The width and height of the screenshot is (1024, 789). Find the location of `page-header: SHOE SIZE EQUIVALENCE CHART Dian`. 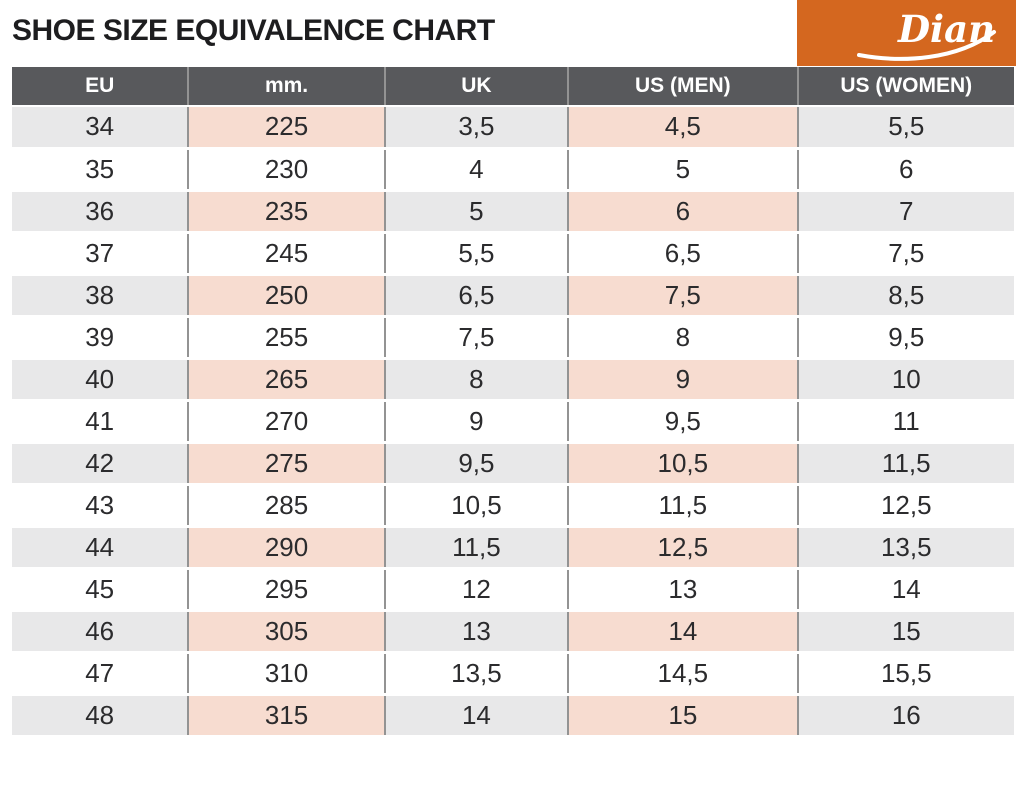

page-header: SHOE SIZE EQUIVALENCE CHART Dian is located at coordinates (512, 33).